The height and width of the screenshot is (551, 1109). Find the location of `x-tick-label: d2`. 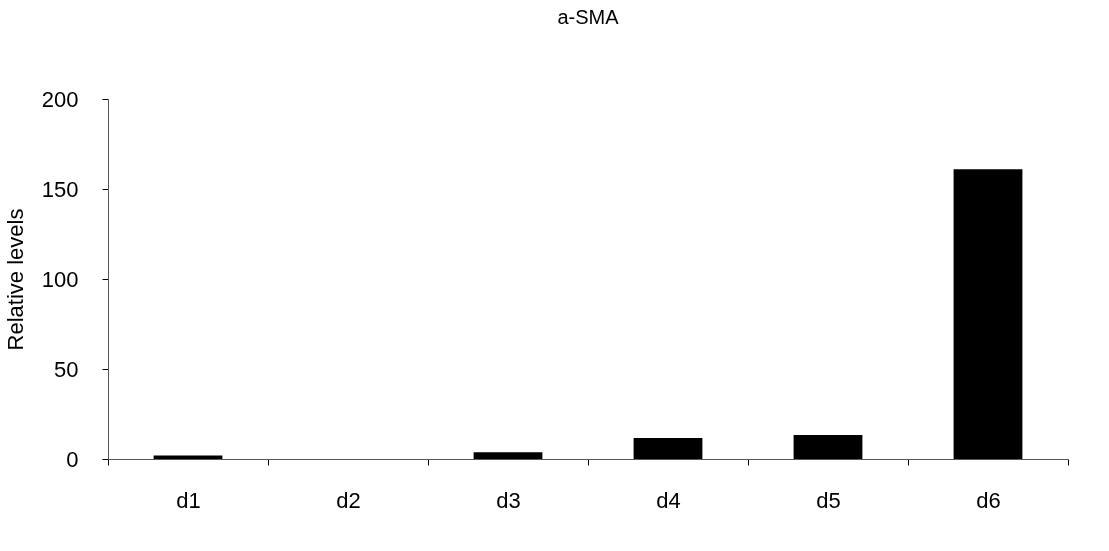

x-tick-label: d2 is located at coordinates (348, 500).